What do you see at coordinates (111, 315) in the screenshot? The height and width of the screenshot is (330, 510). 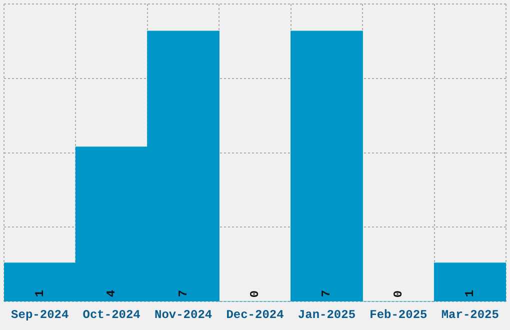 I see `x-tick-label: Oct-2024` at bounding box center [111, 315].